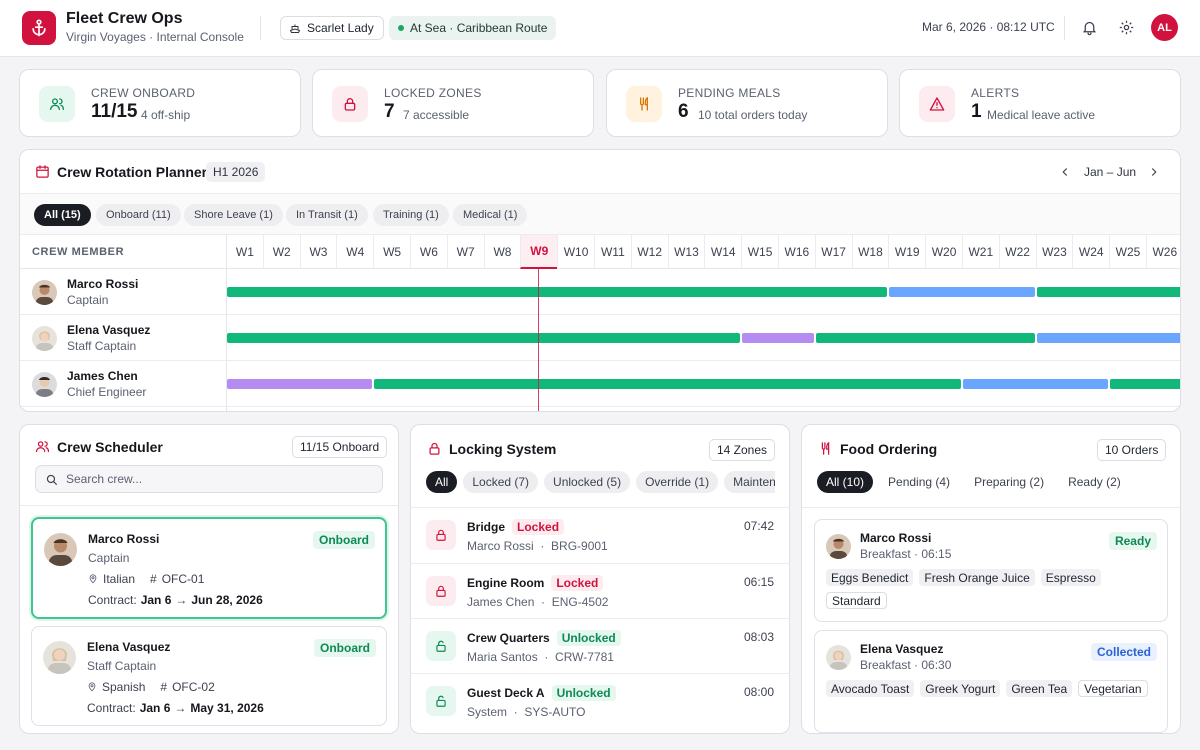 The height and width of the screenshot is (750, 1200). Describe the element at coordinates (216, 479) in the screenshot. I see `search-input` at that location.